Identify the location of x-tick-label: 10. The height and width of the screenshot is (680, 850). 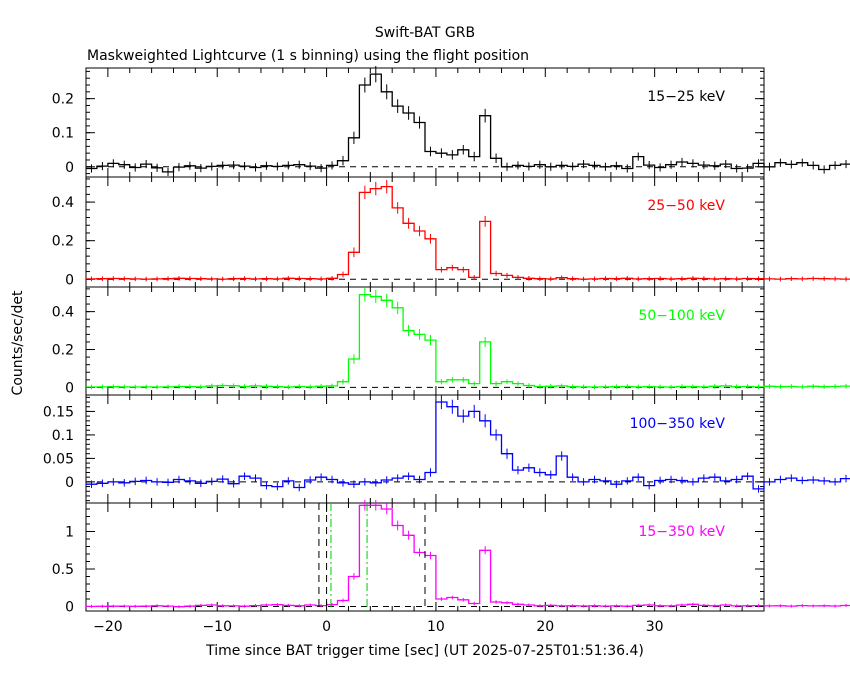
(436, 627).